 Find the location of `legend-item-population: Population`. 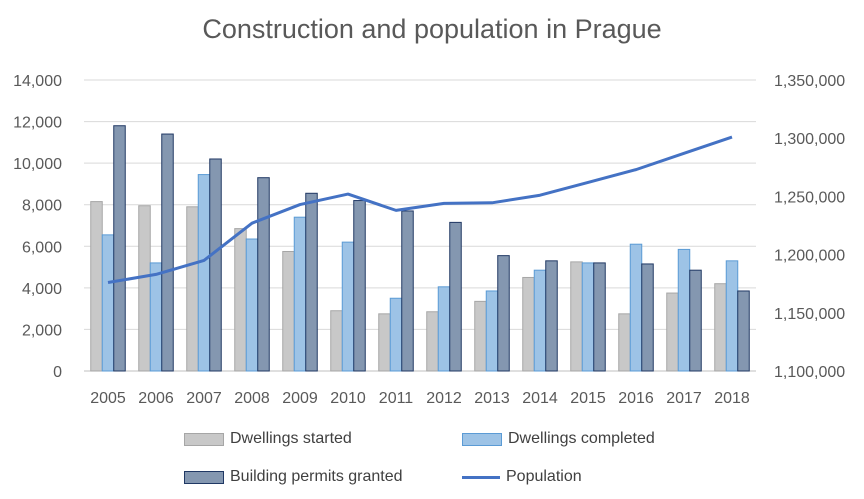

legend-item-population: Population is located at coordinates (522, 477).